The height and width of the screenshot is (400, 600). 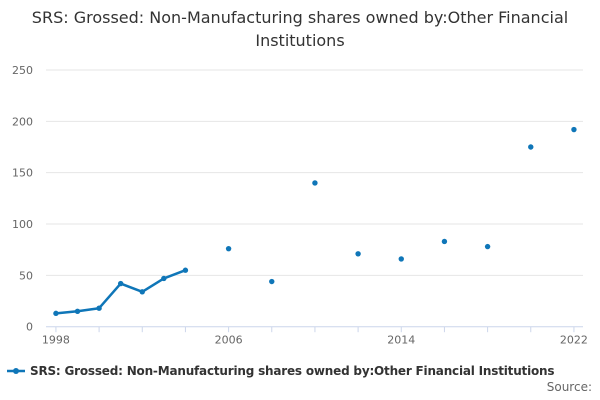 What do you see at coordinates (26, 275) in the screenshot?
I see `y-tick-label: 50` at bounding box center [26, 275].